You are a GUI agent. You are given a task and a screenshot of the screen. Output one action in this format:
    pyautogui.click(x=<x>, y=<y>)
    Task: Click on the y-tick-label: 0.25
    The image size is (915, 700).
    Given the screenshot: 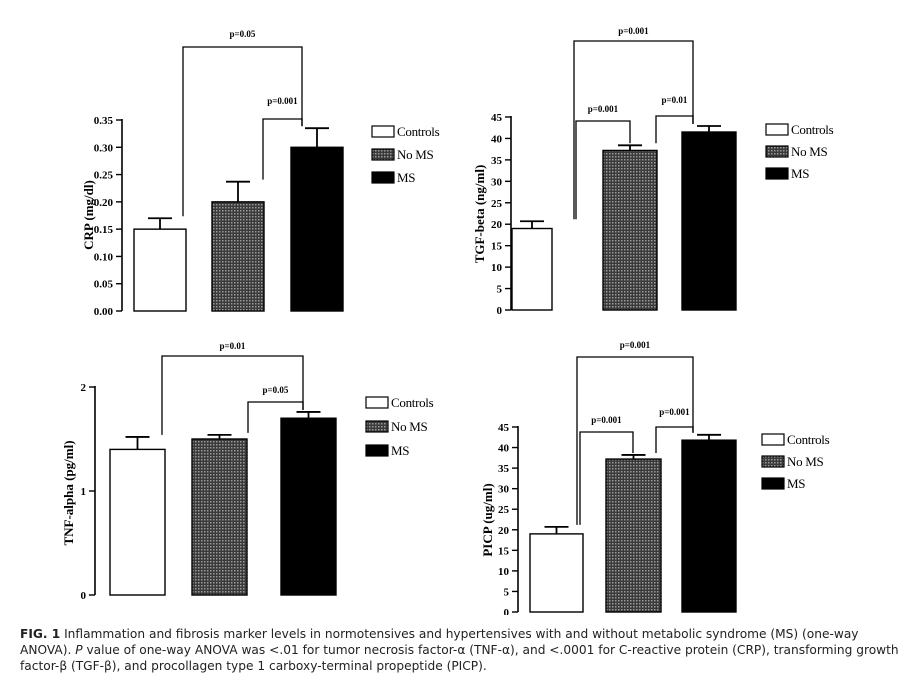 What is the action you would take?
    pyautogui.click(x=104, y=176)
    